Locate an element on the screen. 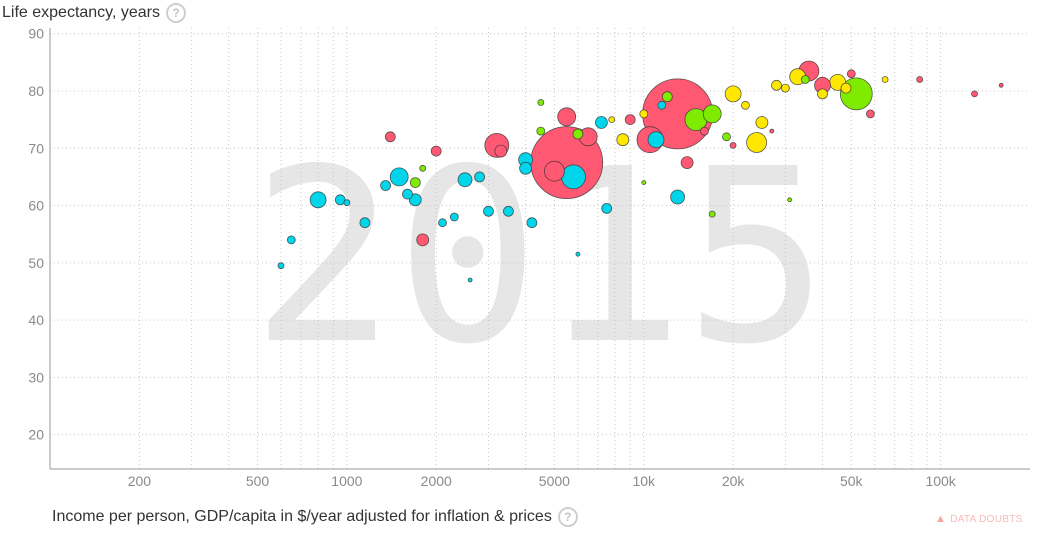 This screenshot has width=1041, height=537. y-tick-label: 30 is located at coordinates (36, 377).